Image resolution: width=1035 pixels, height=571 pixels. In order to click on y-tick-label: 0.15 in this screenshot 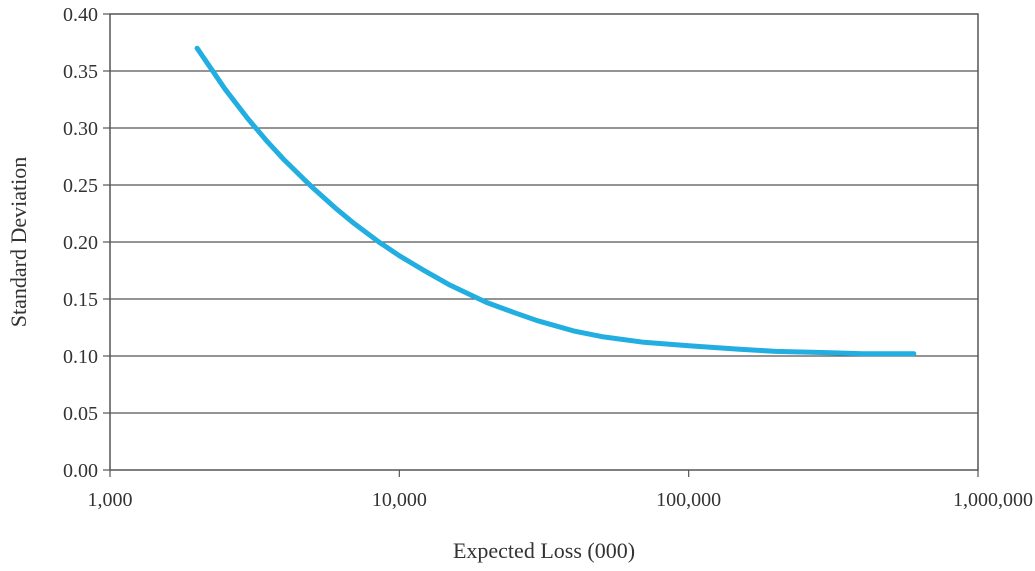, I will do `click(80, 300)`.